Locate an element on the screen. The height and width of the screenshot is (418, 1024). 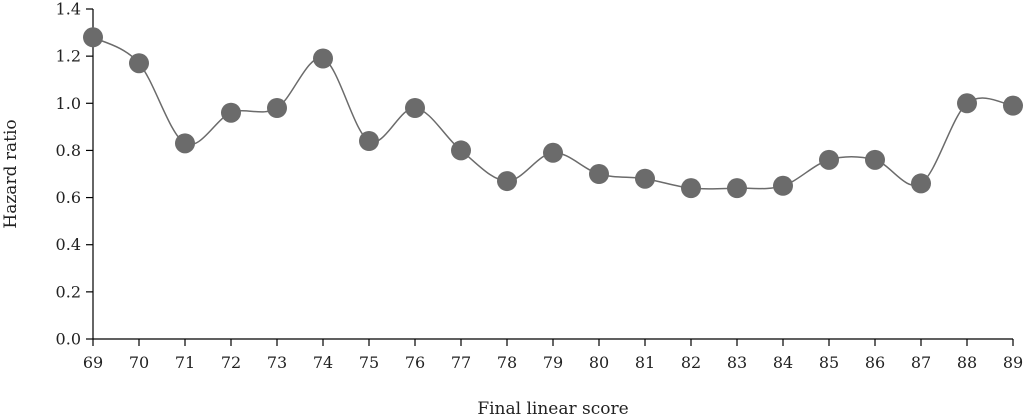
x-axis-title: Final linear score is located at coordinates (552, 408).